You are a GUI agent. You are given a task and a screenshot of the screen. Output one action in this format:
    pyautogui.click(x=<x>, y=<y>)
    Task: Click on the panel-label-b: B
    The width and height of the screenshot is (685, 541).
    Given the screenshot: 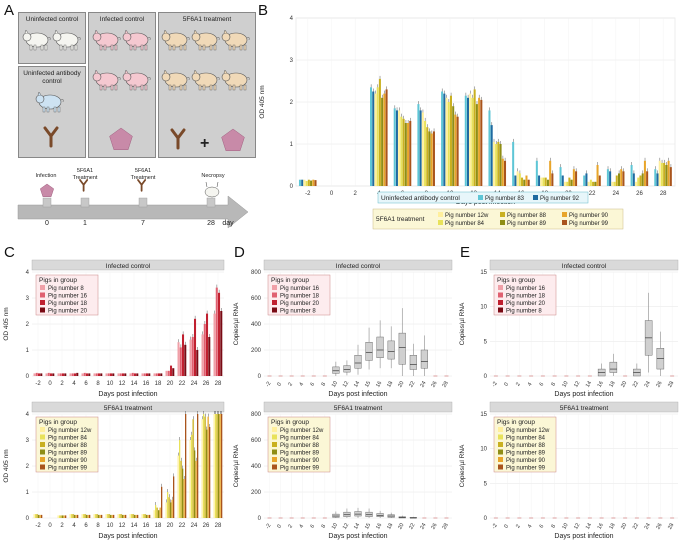 What is the action you would take?
    pyautogui.click(x=263, y=10)
    